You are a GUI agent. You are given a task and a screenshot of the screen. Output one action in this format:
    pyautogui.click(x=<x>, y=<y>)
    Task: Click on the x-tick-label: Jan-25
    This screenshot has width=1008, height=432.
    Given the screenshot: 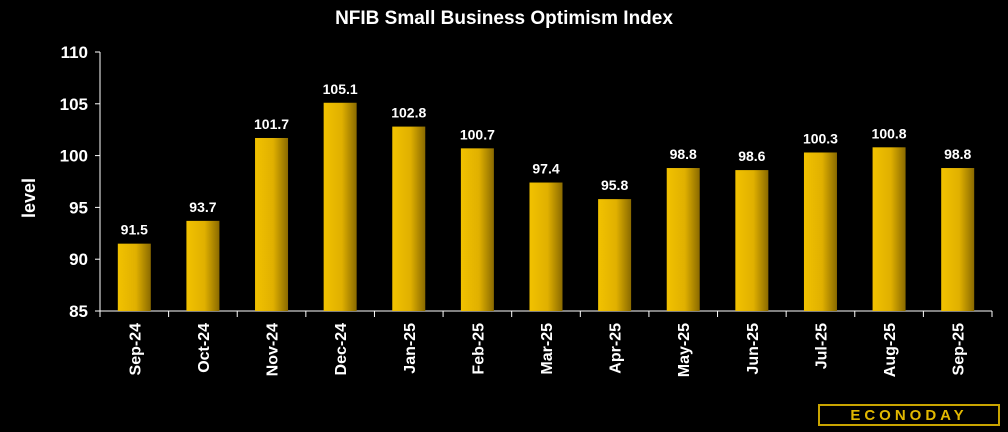 What is the action you would take?
    pyautogui.click(x=410, y=348)
    